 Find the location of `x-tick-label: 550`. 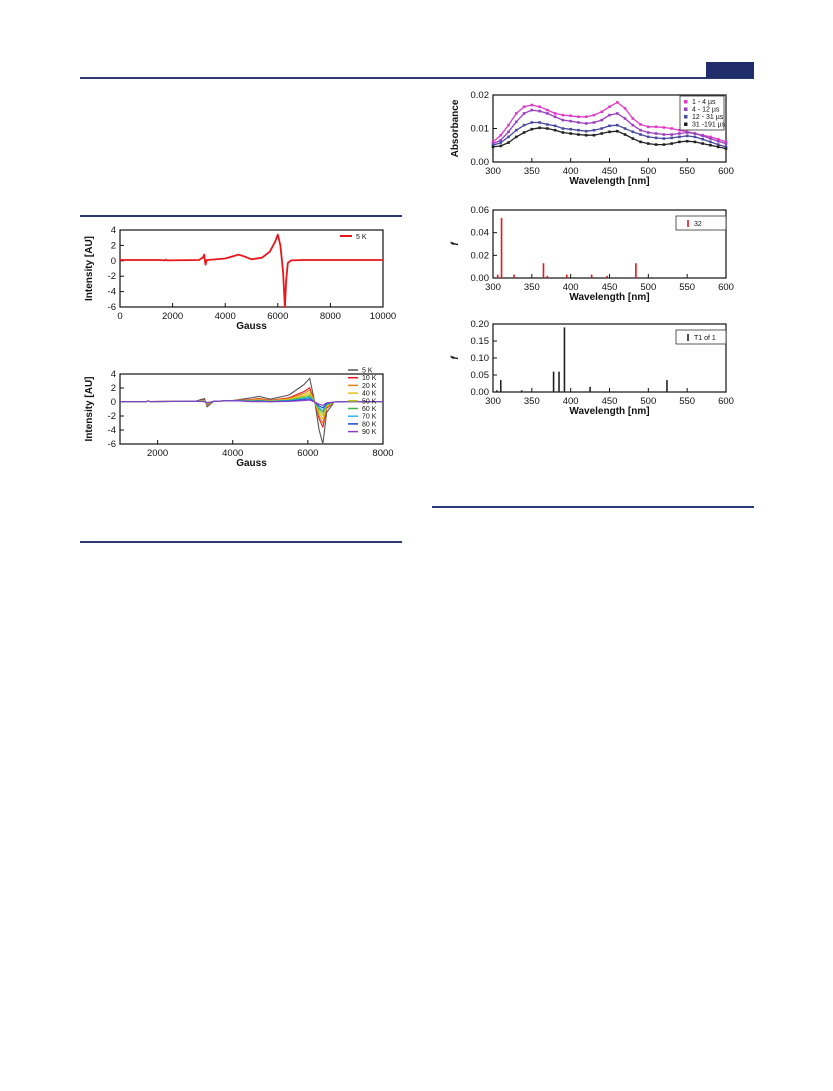

x-tick-label: 550 is located at coordinates (687, 171).